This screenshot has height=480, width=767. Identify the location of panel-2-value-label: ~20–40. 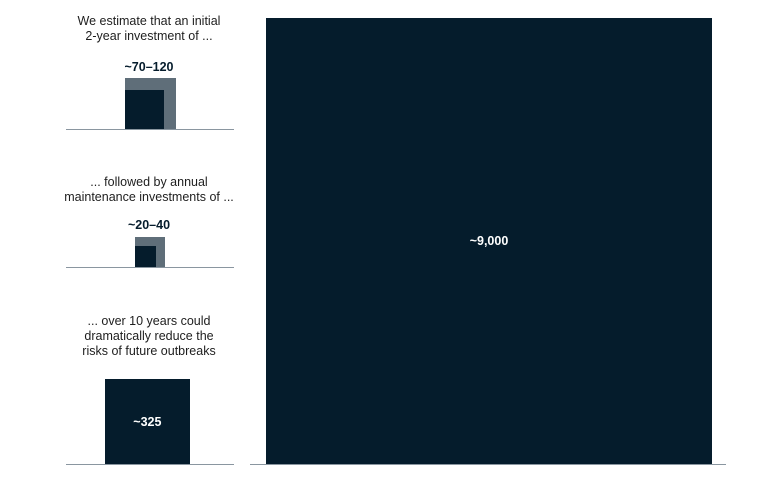
(149, 225).